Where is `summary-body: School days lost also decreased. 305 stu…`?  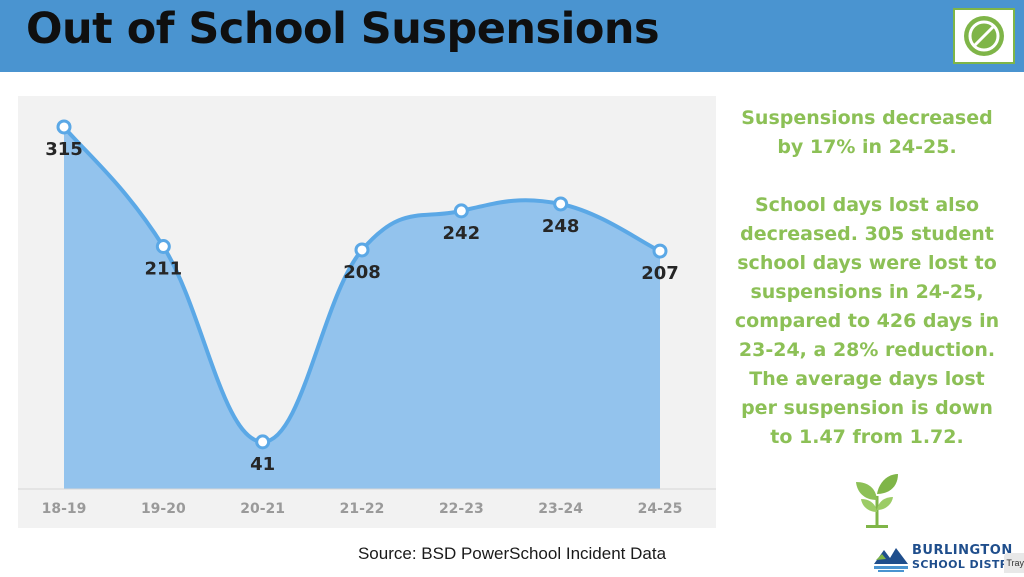 summary-body: School days lost also decreased. 305 stu… is located at coordinates (867, 321).